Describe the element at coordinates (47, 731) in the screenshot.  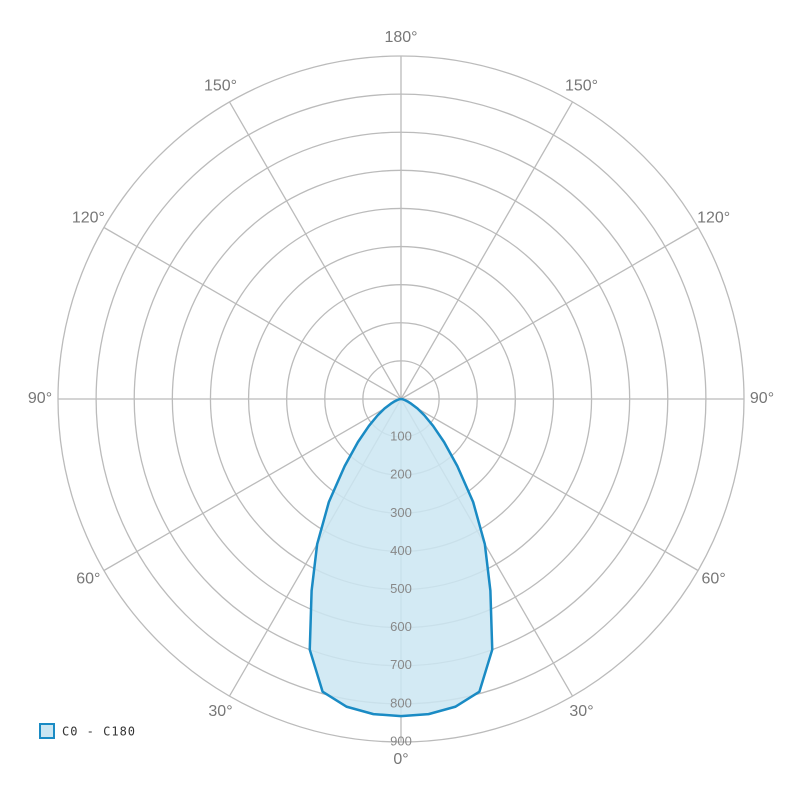
I see `legend-swatch` at that location.